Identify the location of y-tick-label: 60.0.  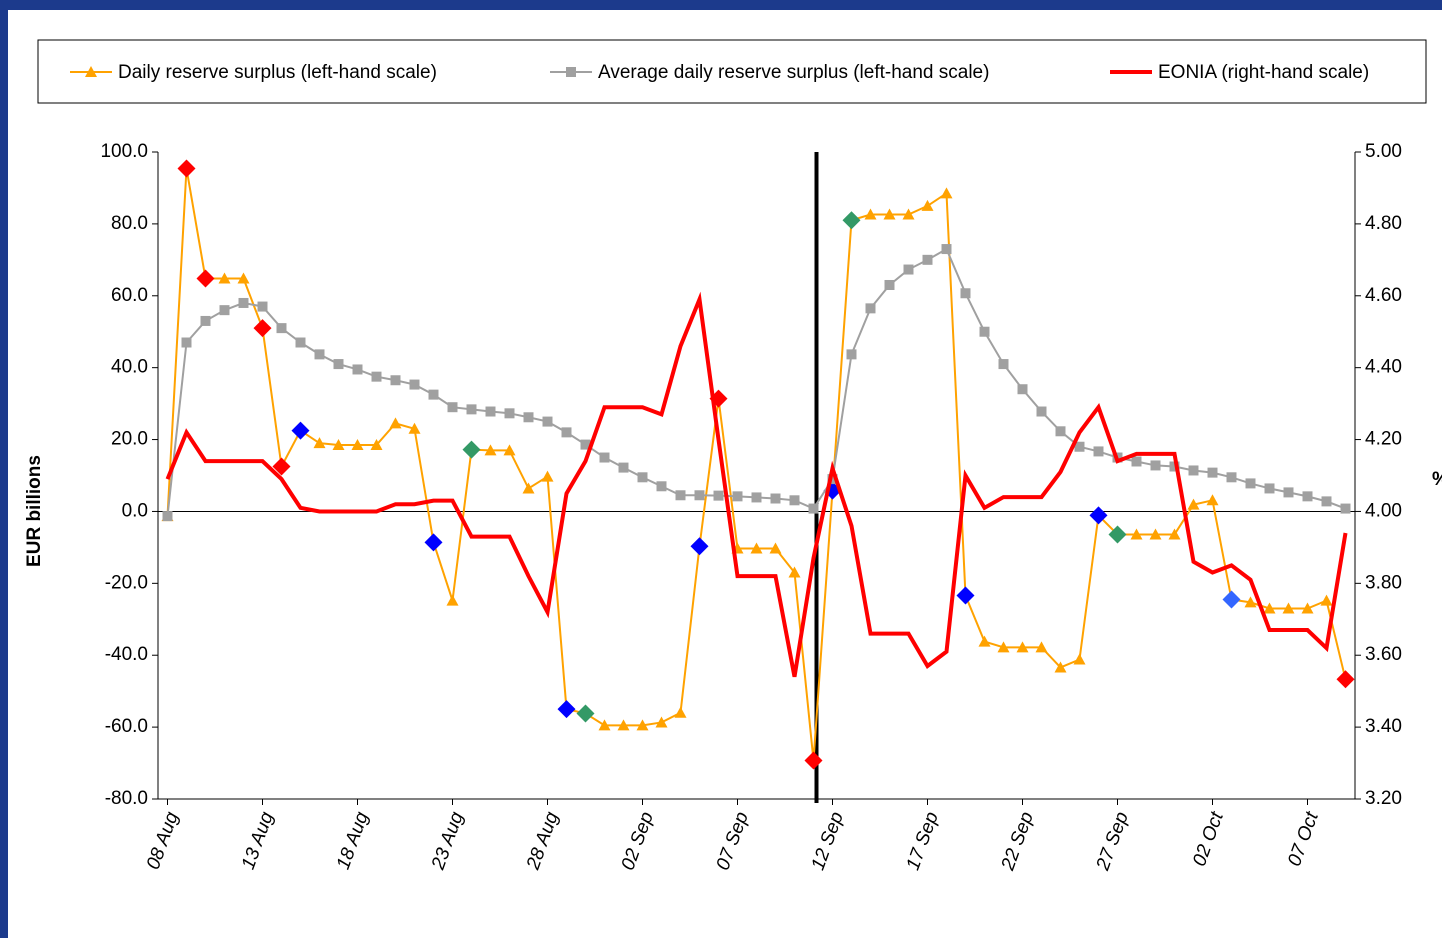
(129, 295).